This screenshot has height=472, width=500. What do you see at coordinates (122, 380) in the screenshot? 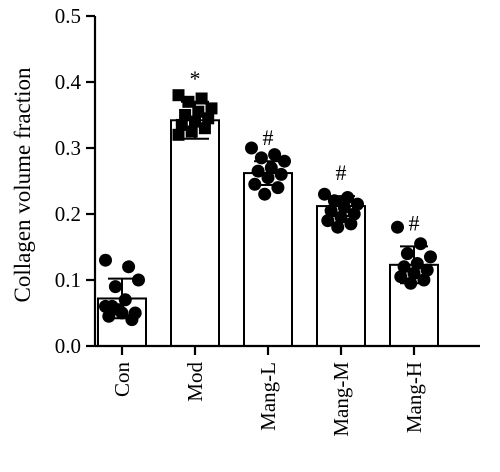
I see `x-tick-label: Con` at bounding box center [122, 380].